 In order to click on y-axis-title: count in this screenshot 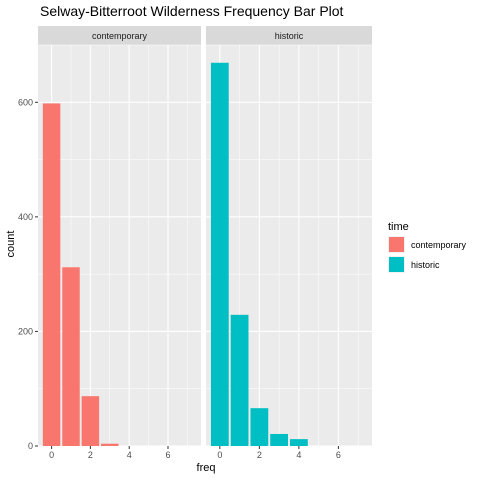, I will do `click(11, 244)`.